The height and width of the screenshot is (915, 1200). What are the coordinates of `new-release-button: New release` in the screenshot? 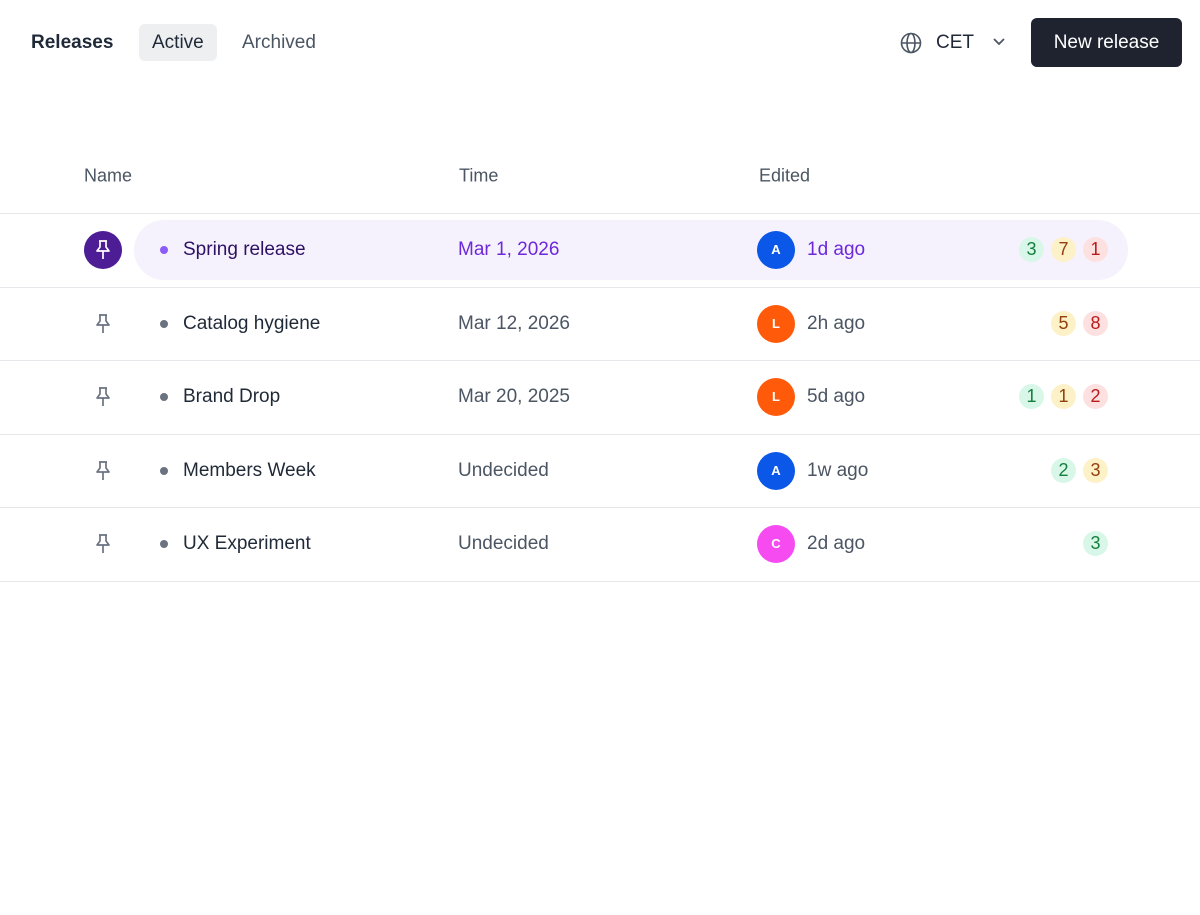 It's located at (1106, 42).